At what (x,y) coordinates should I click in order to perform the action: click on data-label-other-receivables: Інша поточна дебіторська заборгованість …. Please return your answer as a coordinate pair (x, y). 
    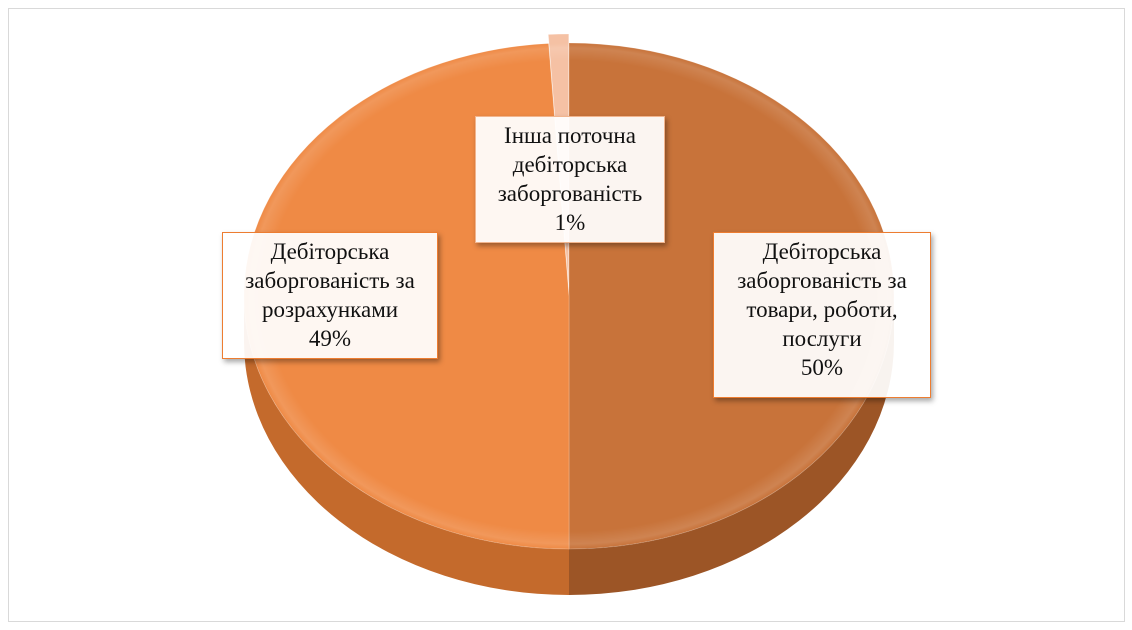
    Looking at the image, I should click on (570, 179).